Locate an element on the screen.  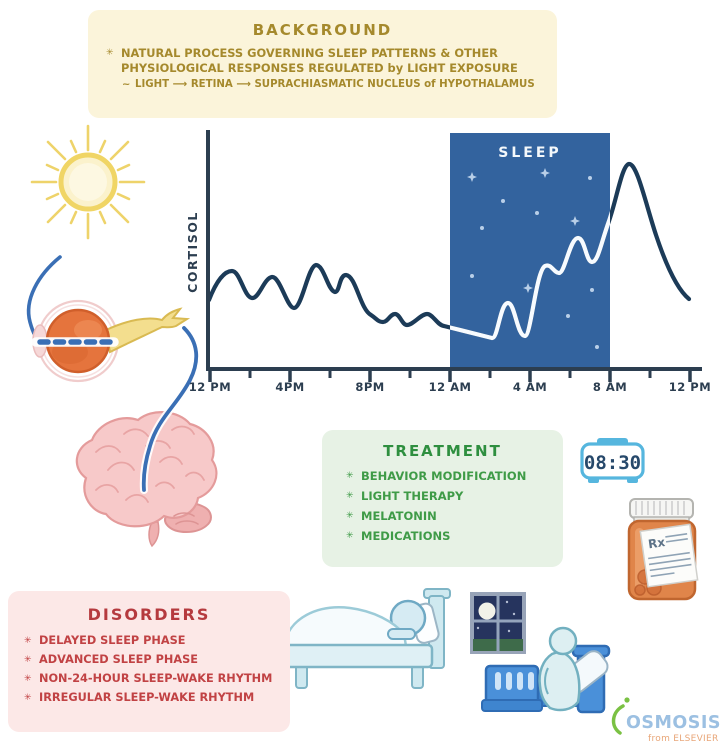
logo-leaf-icon is located at coordinates (618, 719).